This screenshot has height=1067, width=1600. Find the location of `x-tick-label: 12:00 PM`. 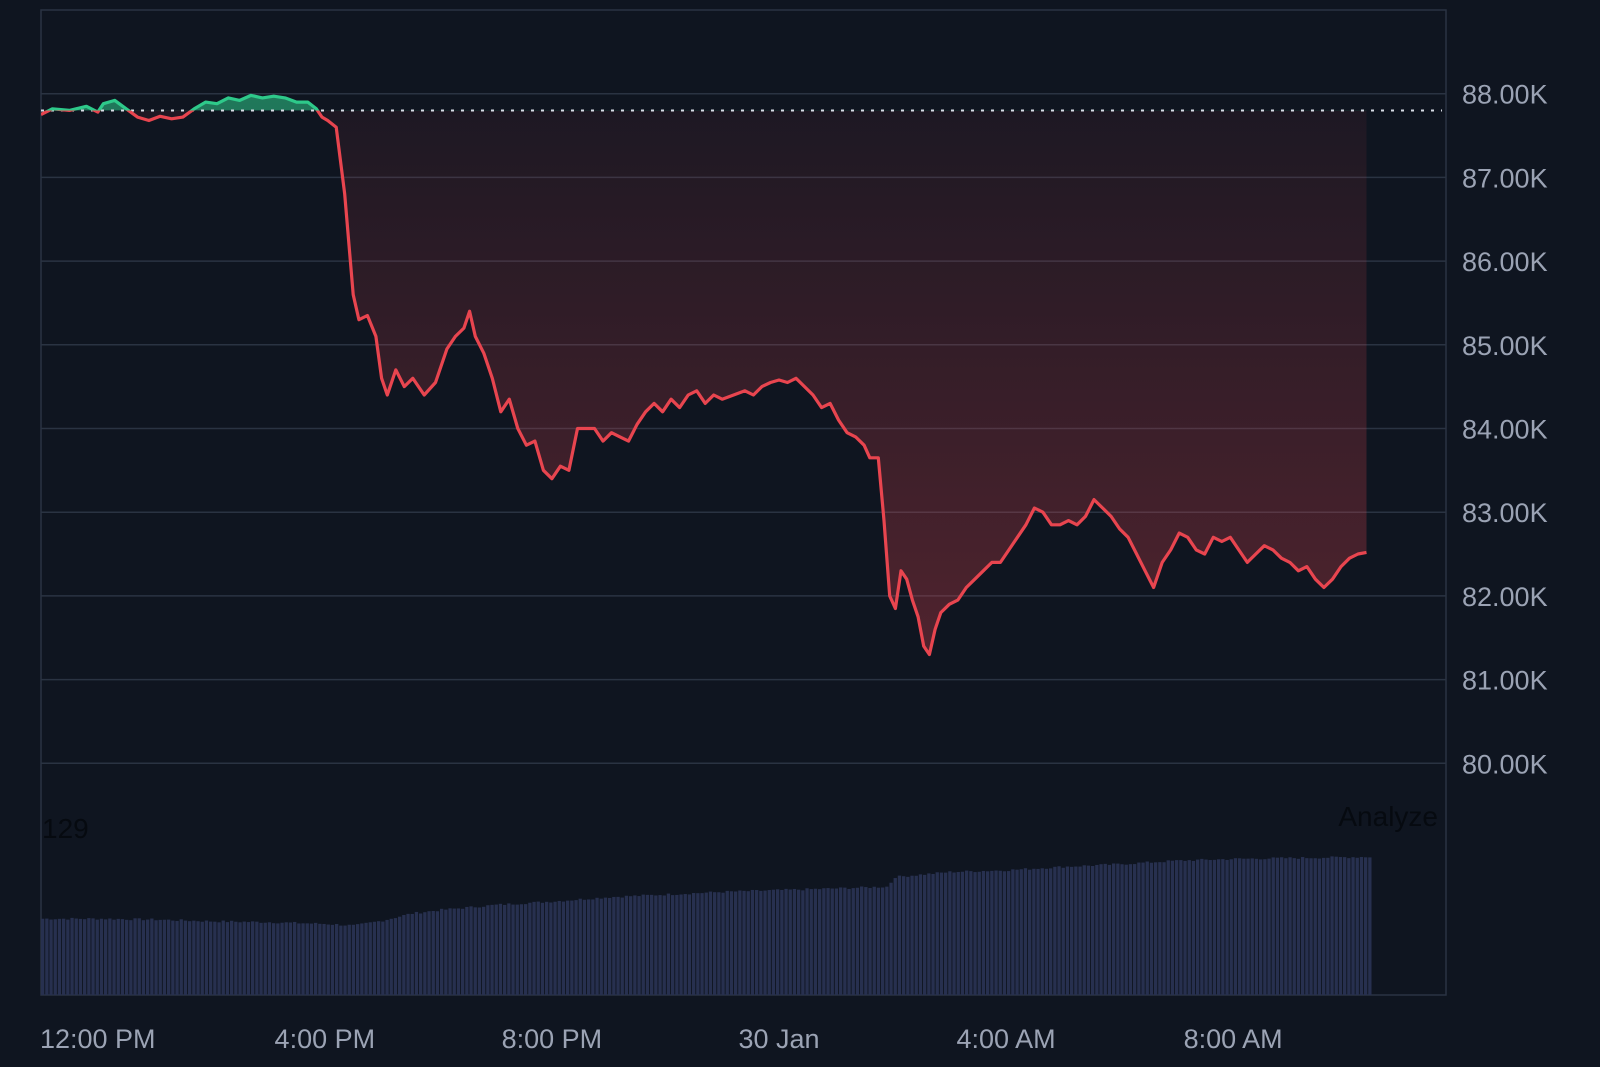

x-tick-label: 12:00 PM is located at coordinates (98, 1039).